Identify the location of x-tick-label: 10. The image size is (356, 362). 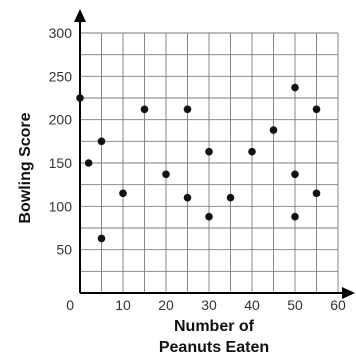
(123, 305).